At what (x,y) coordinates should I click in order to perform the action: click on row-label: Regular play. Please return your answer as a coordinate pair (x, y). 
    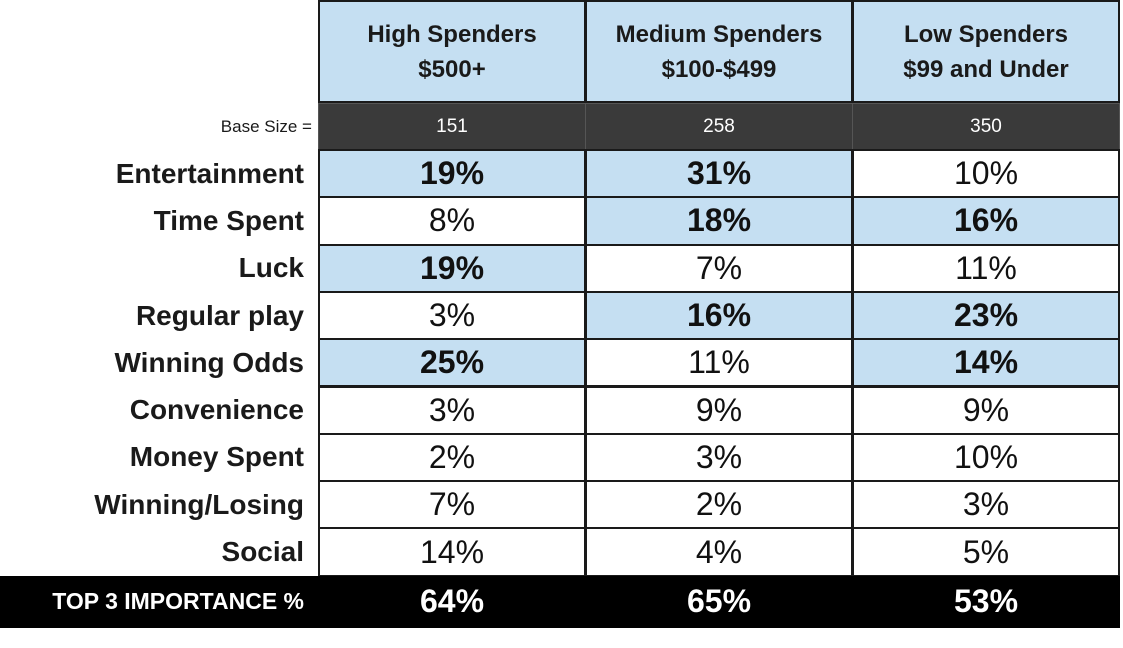
    Looking at the image, I should click on (219, 315).